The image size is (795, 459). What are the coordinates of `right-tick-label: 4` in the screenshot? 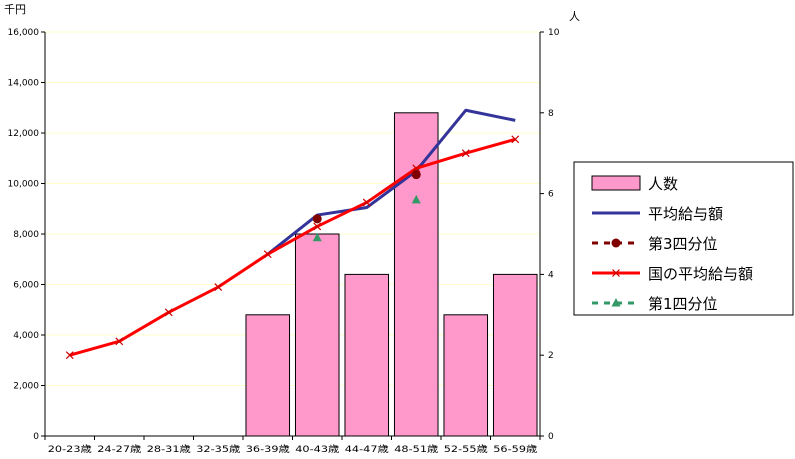 It's located at (551, 275).